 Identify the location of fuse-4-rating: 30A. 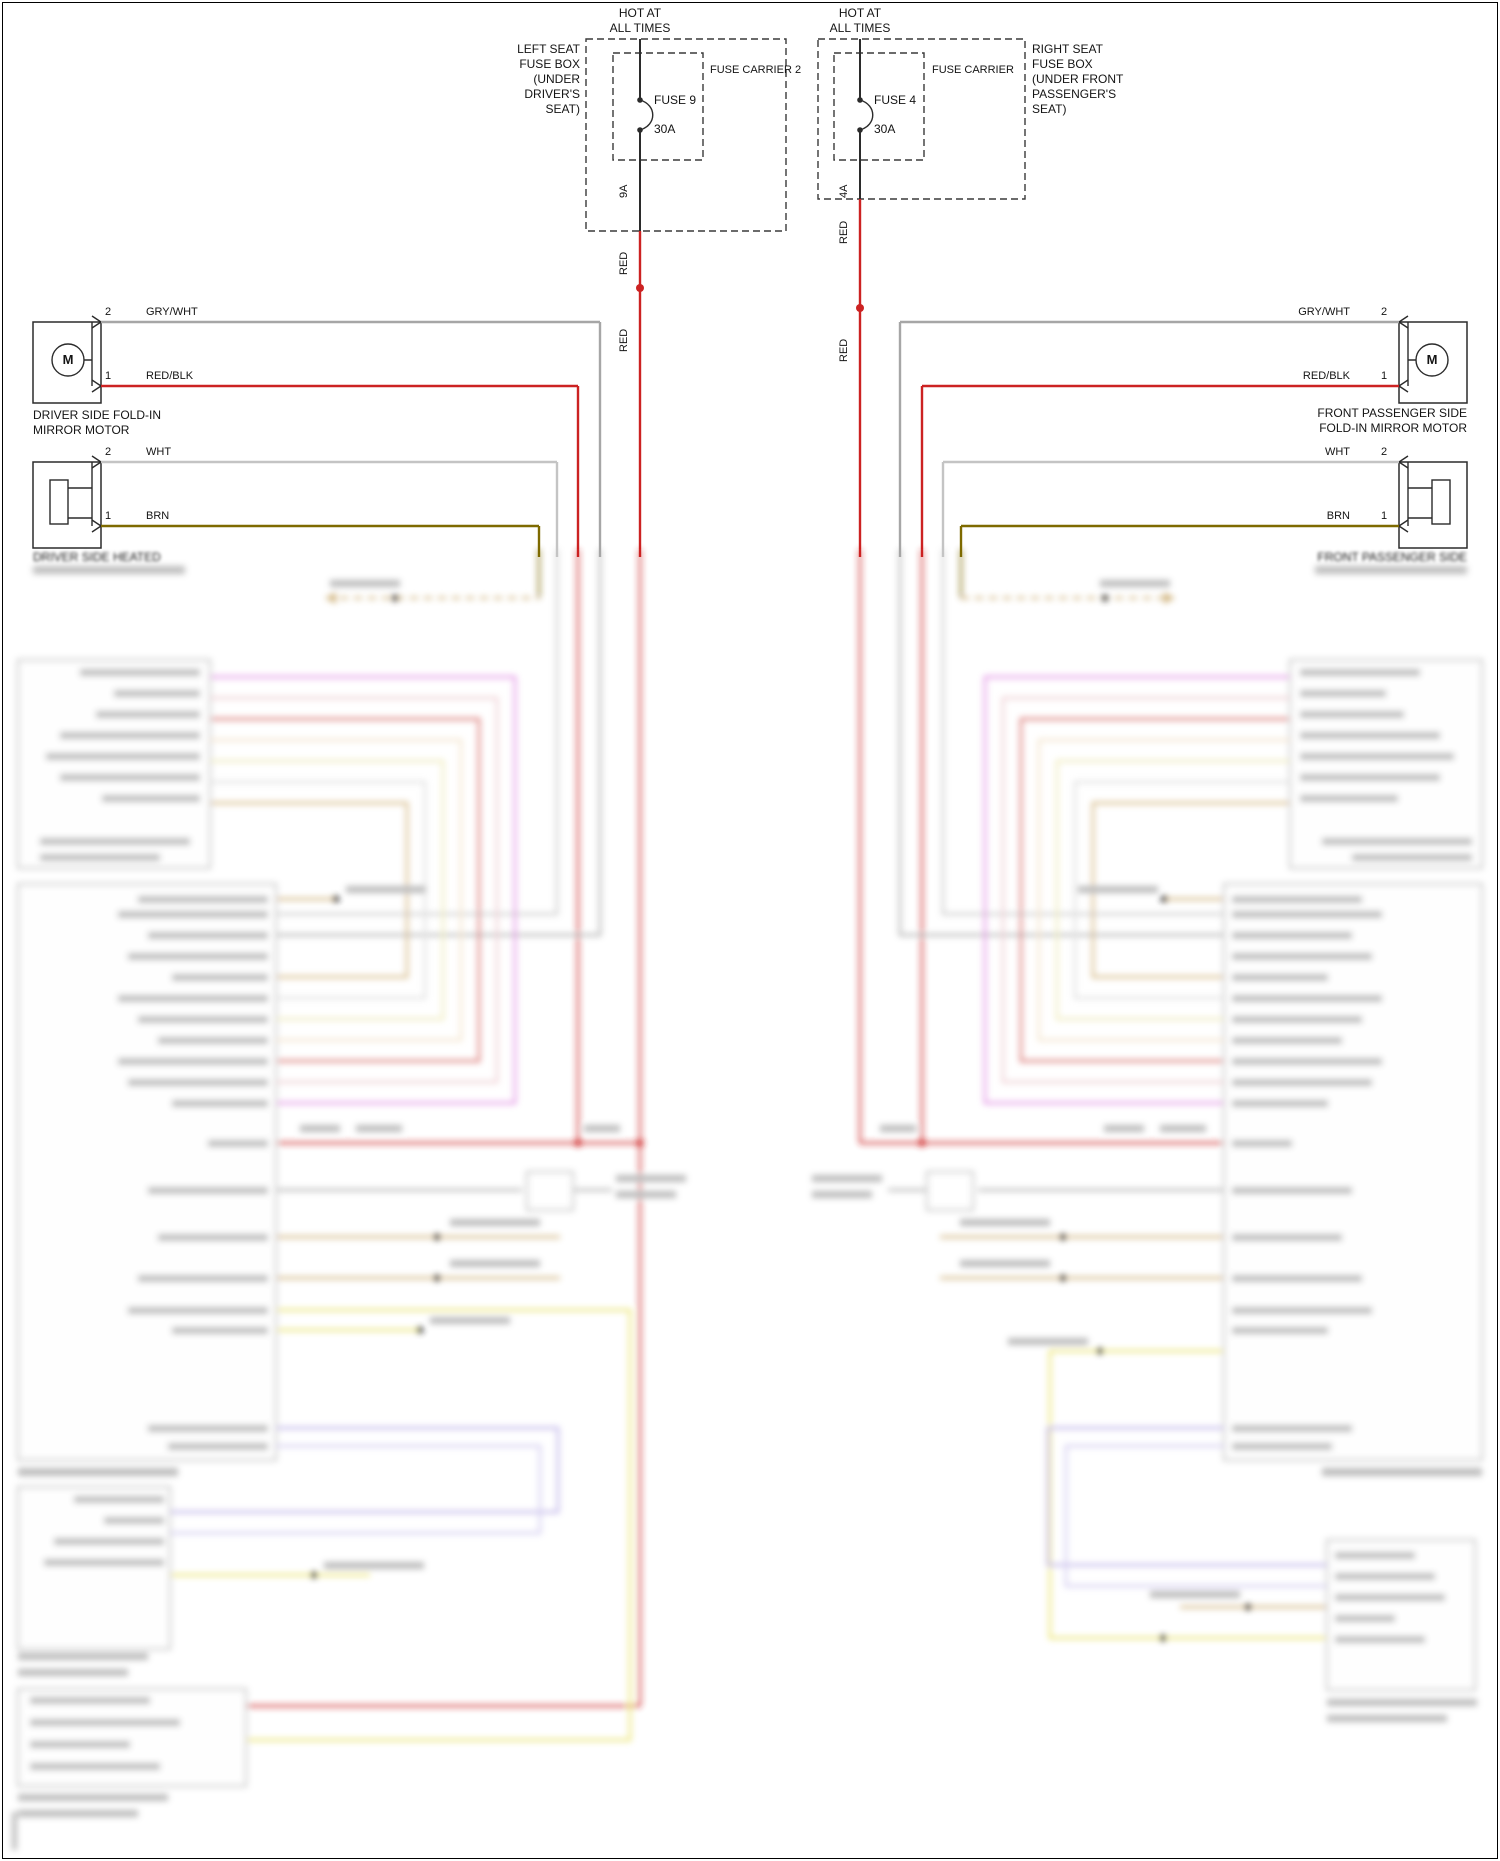
(885, 129).